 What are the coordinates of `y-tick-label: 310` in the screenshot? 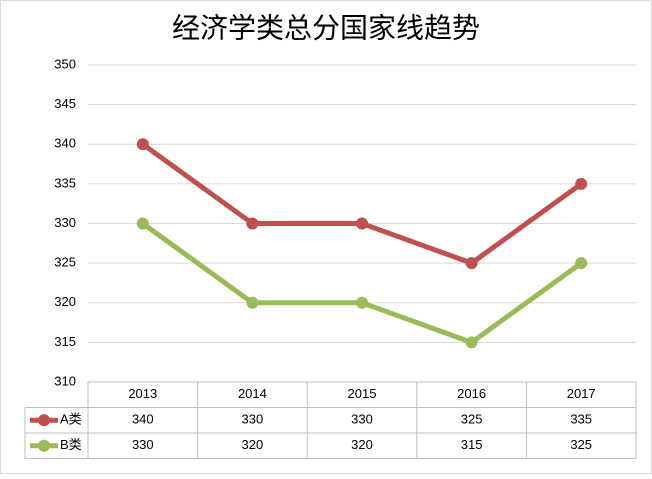 It's located at (65, 380).